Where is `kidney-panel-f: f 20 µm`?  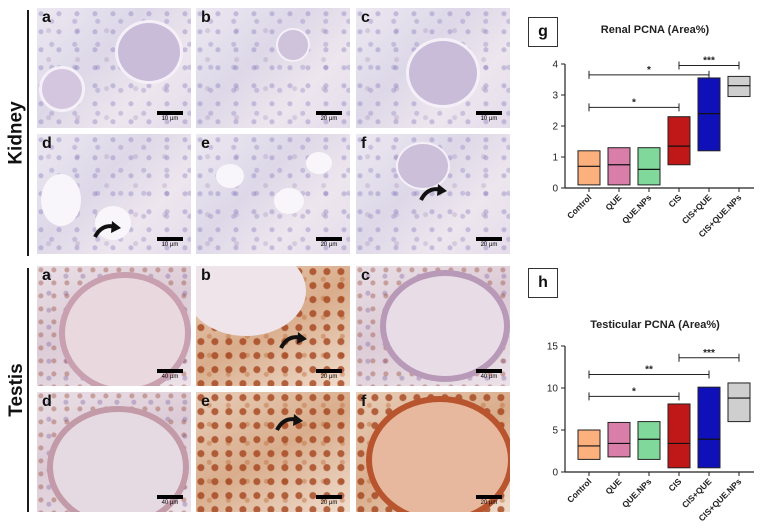 kidney-panel-f: f 20 µm is located at coordinates (433, 194).